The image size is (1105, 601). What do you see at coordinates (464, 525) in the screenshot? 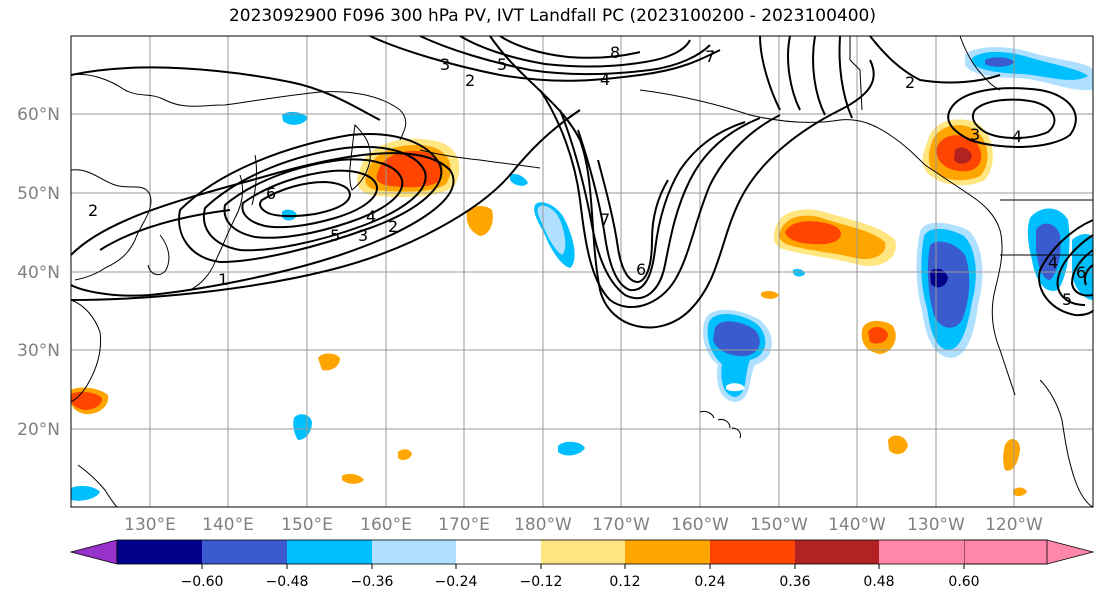
I see `lon-label: 170°E` at bounding box center [464, 525].